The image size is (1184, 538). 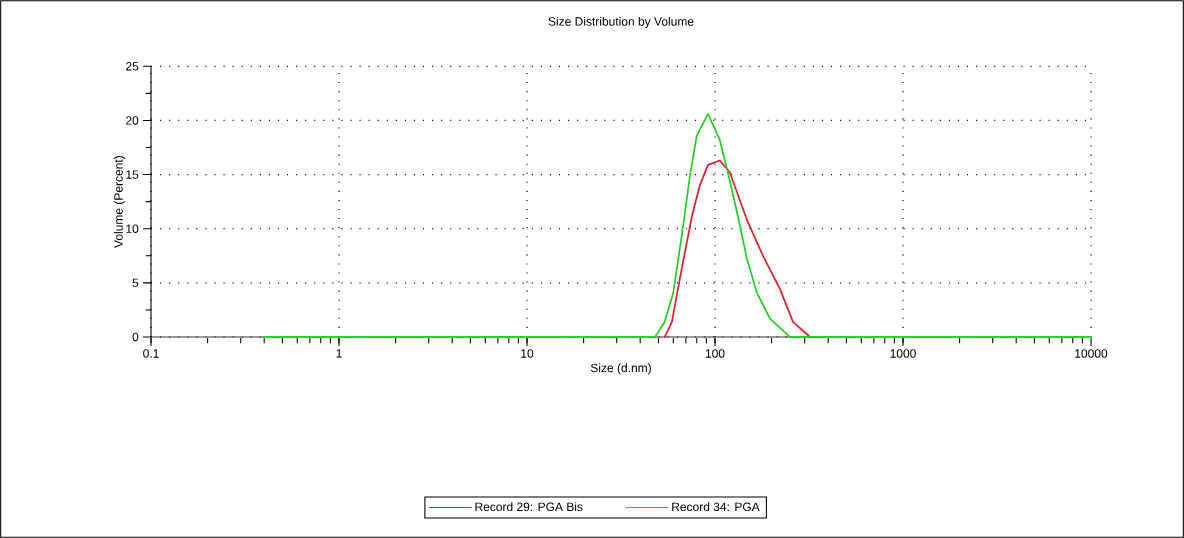 I want to click on y-tick-label: 15, so click(x=132, y=174).